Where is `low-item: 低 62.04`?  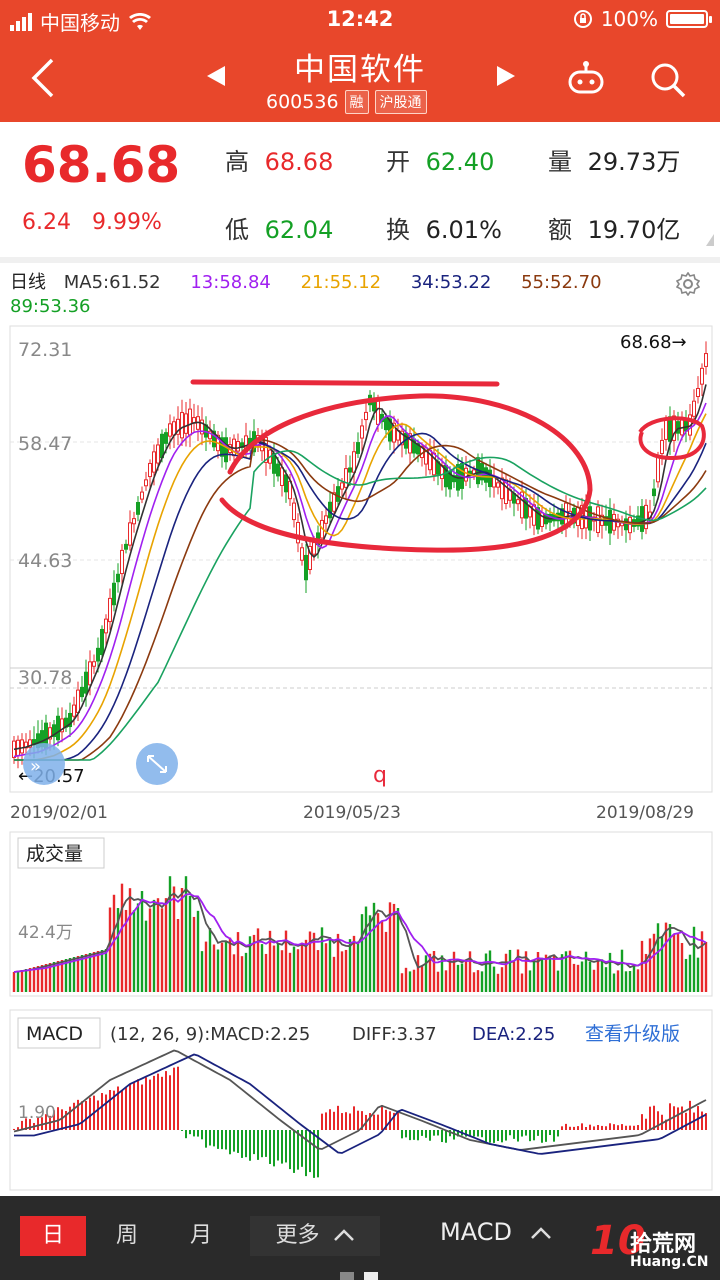 low-item: 低 62.04 is located at coordinates (279, 227).